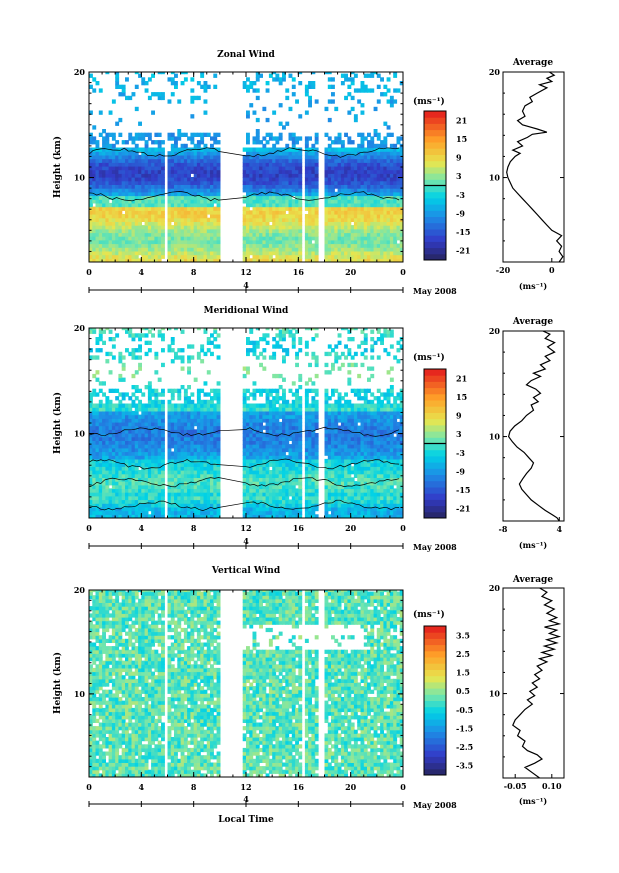 This screenshot has height=873, width=619. What do you see at coordinates (503, 270) in the screenshot?
I see `profile-x-tick-label: -20` at bounding box center [503, 270].